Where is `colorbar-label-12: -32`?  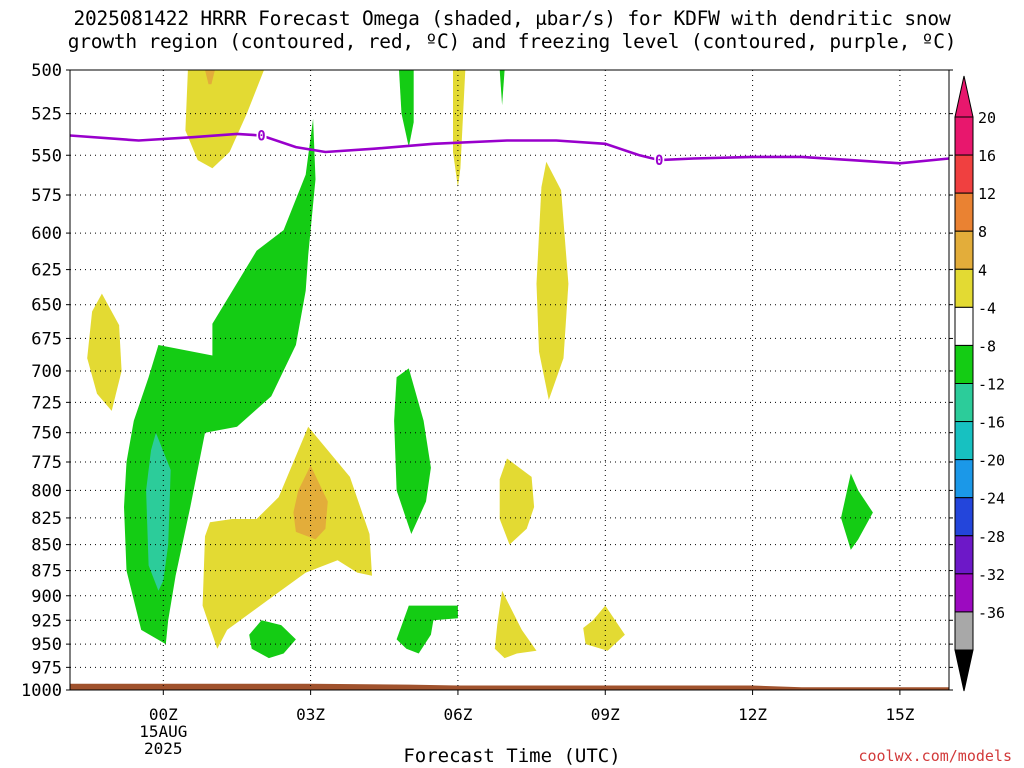
colorbar-label-12: -32 is located at coordinates (991, 575).